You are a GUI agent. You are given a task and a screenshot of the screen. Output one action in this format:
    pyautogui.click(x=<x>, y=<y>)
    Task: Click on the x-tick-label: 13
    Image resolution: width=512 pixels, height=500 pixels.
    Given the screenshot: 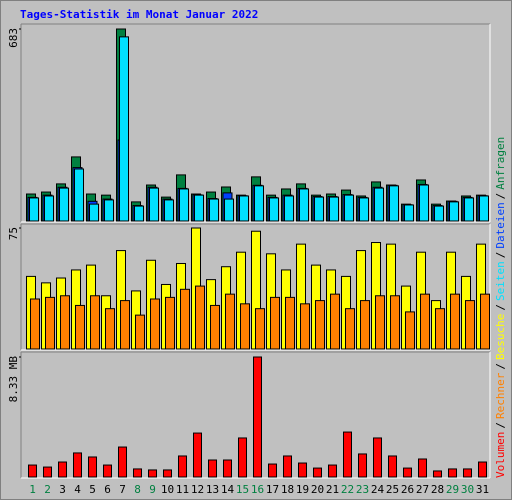 What is the action you would take?
    pyautogui.click(x=212, y=489)
    